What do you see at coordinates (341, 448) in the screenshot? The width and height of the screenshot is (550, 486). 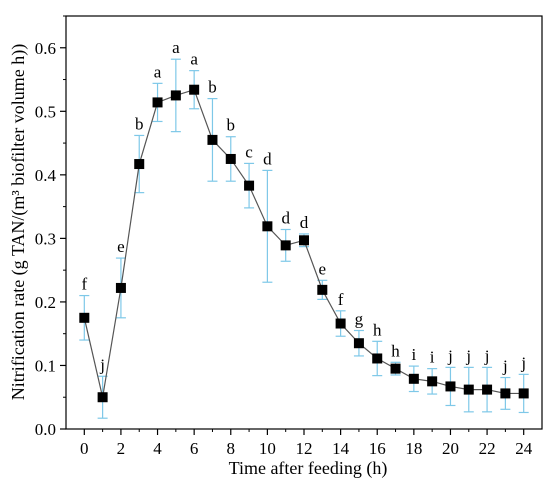 I see `x-tick-label: 14` at bounding box center [341, 448].